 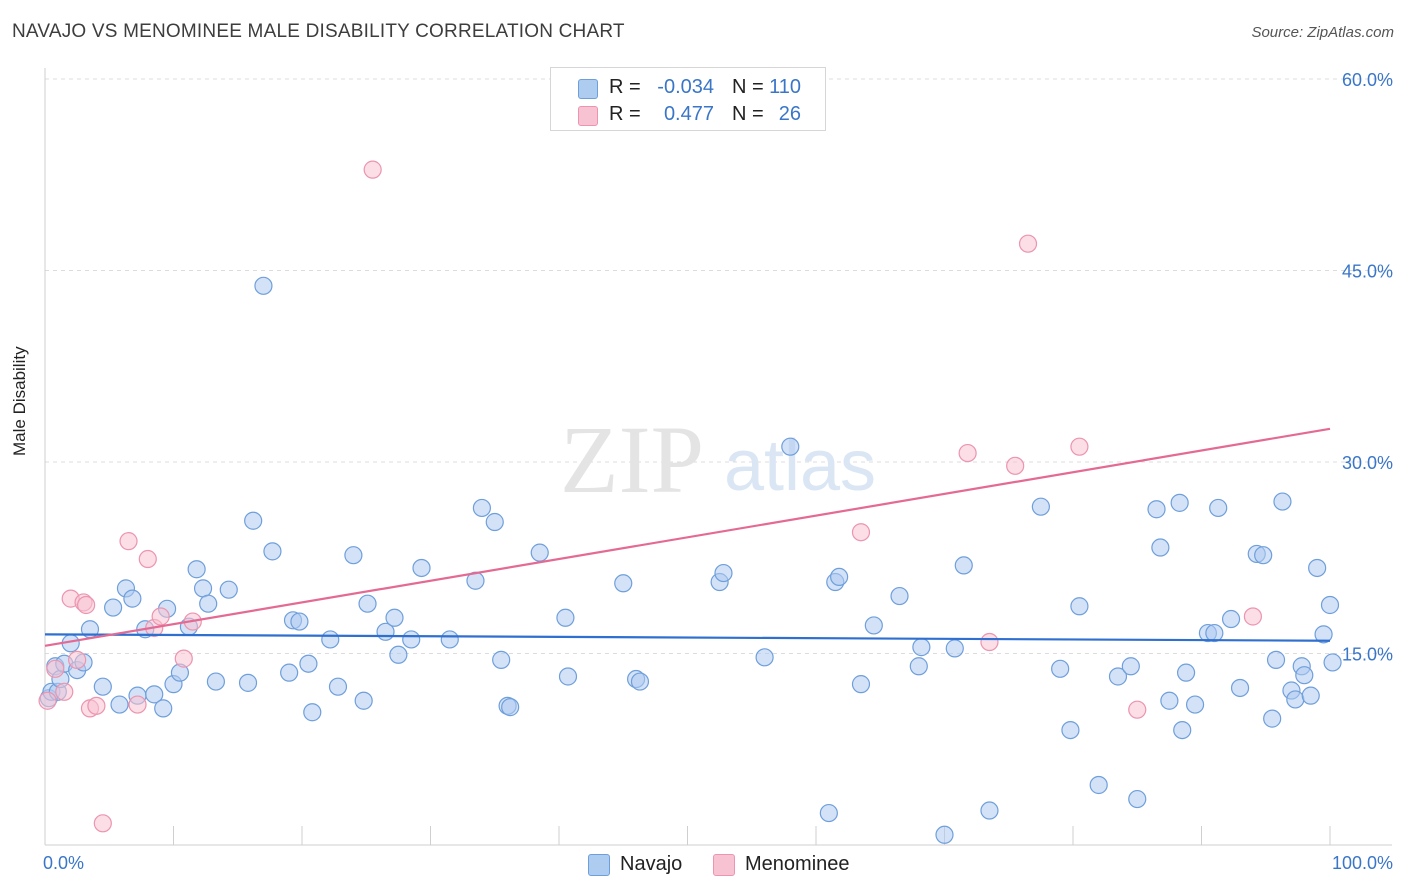 What do you see at coordinates (632, 459) in the screenshot?
I see `watermark-zip: ZIP` at bounding box center [632, 459].